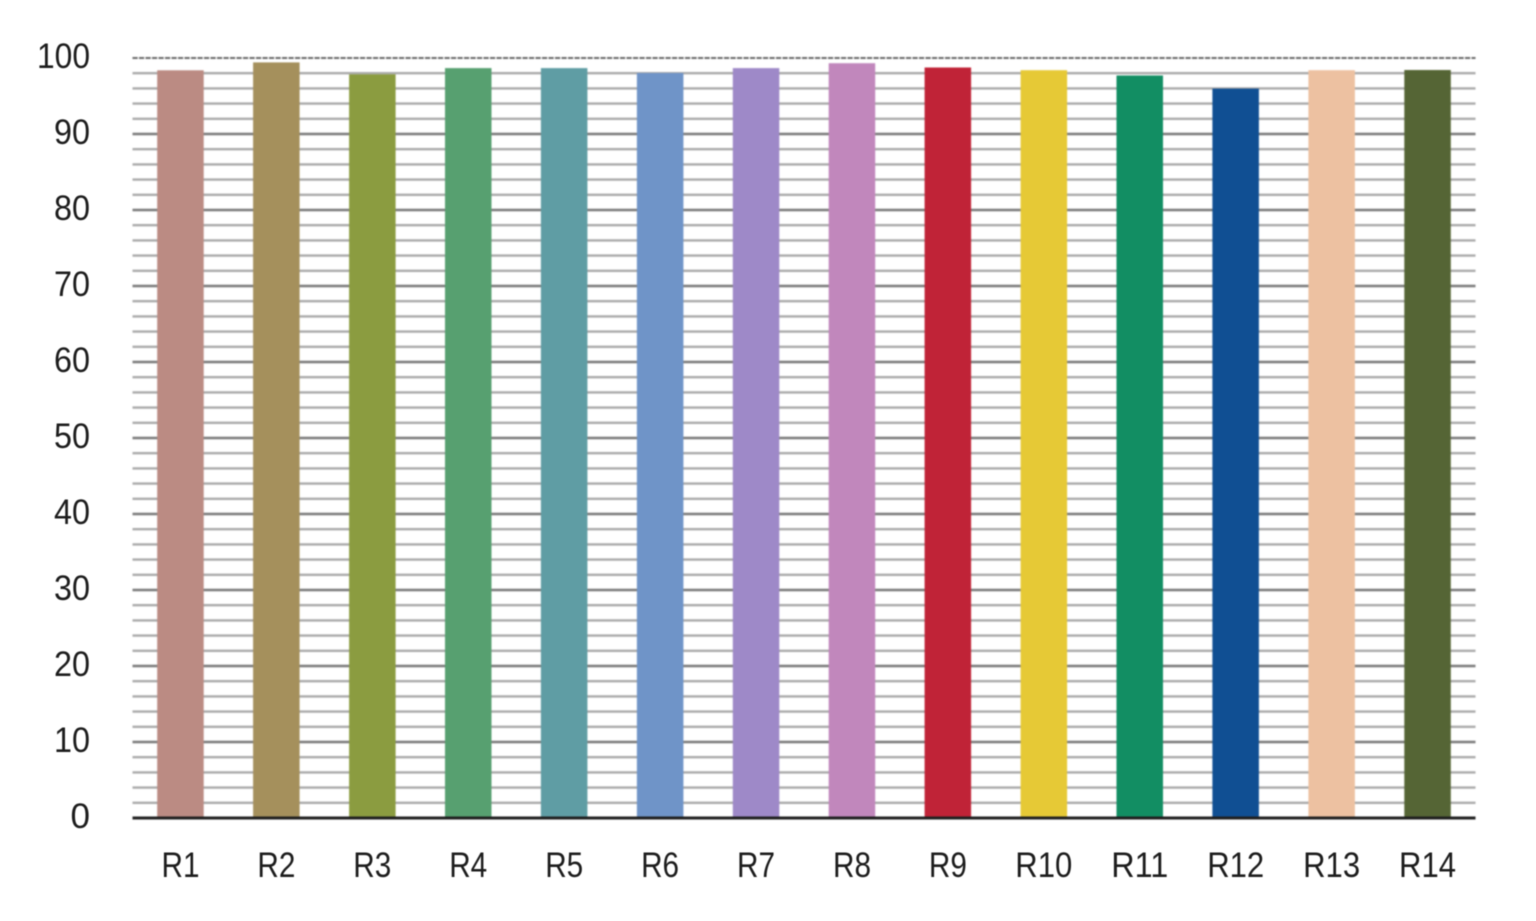 This screenshot has width=1536, height=921. I want to click on svg-text: 40, so click(72, 512).